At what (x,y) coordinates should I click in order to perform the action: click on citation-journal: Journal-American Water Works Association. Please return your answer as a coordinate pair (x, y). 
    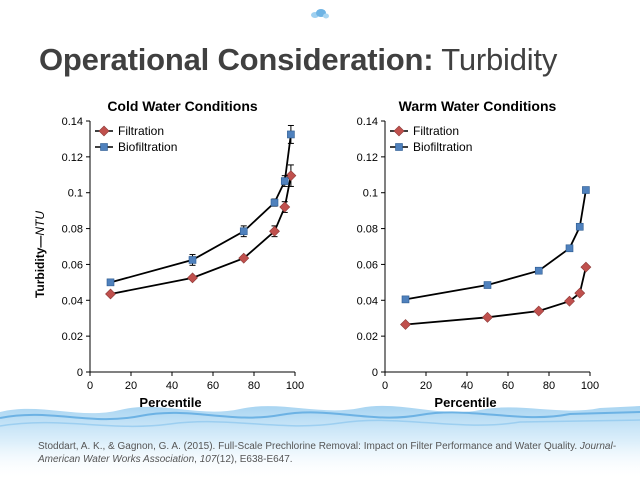
    Looking at the image, I should click on (327, 453).